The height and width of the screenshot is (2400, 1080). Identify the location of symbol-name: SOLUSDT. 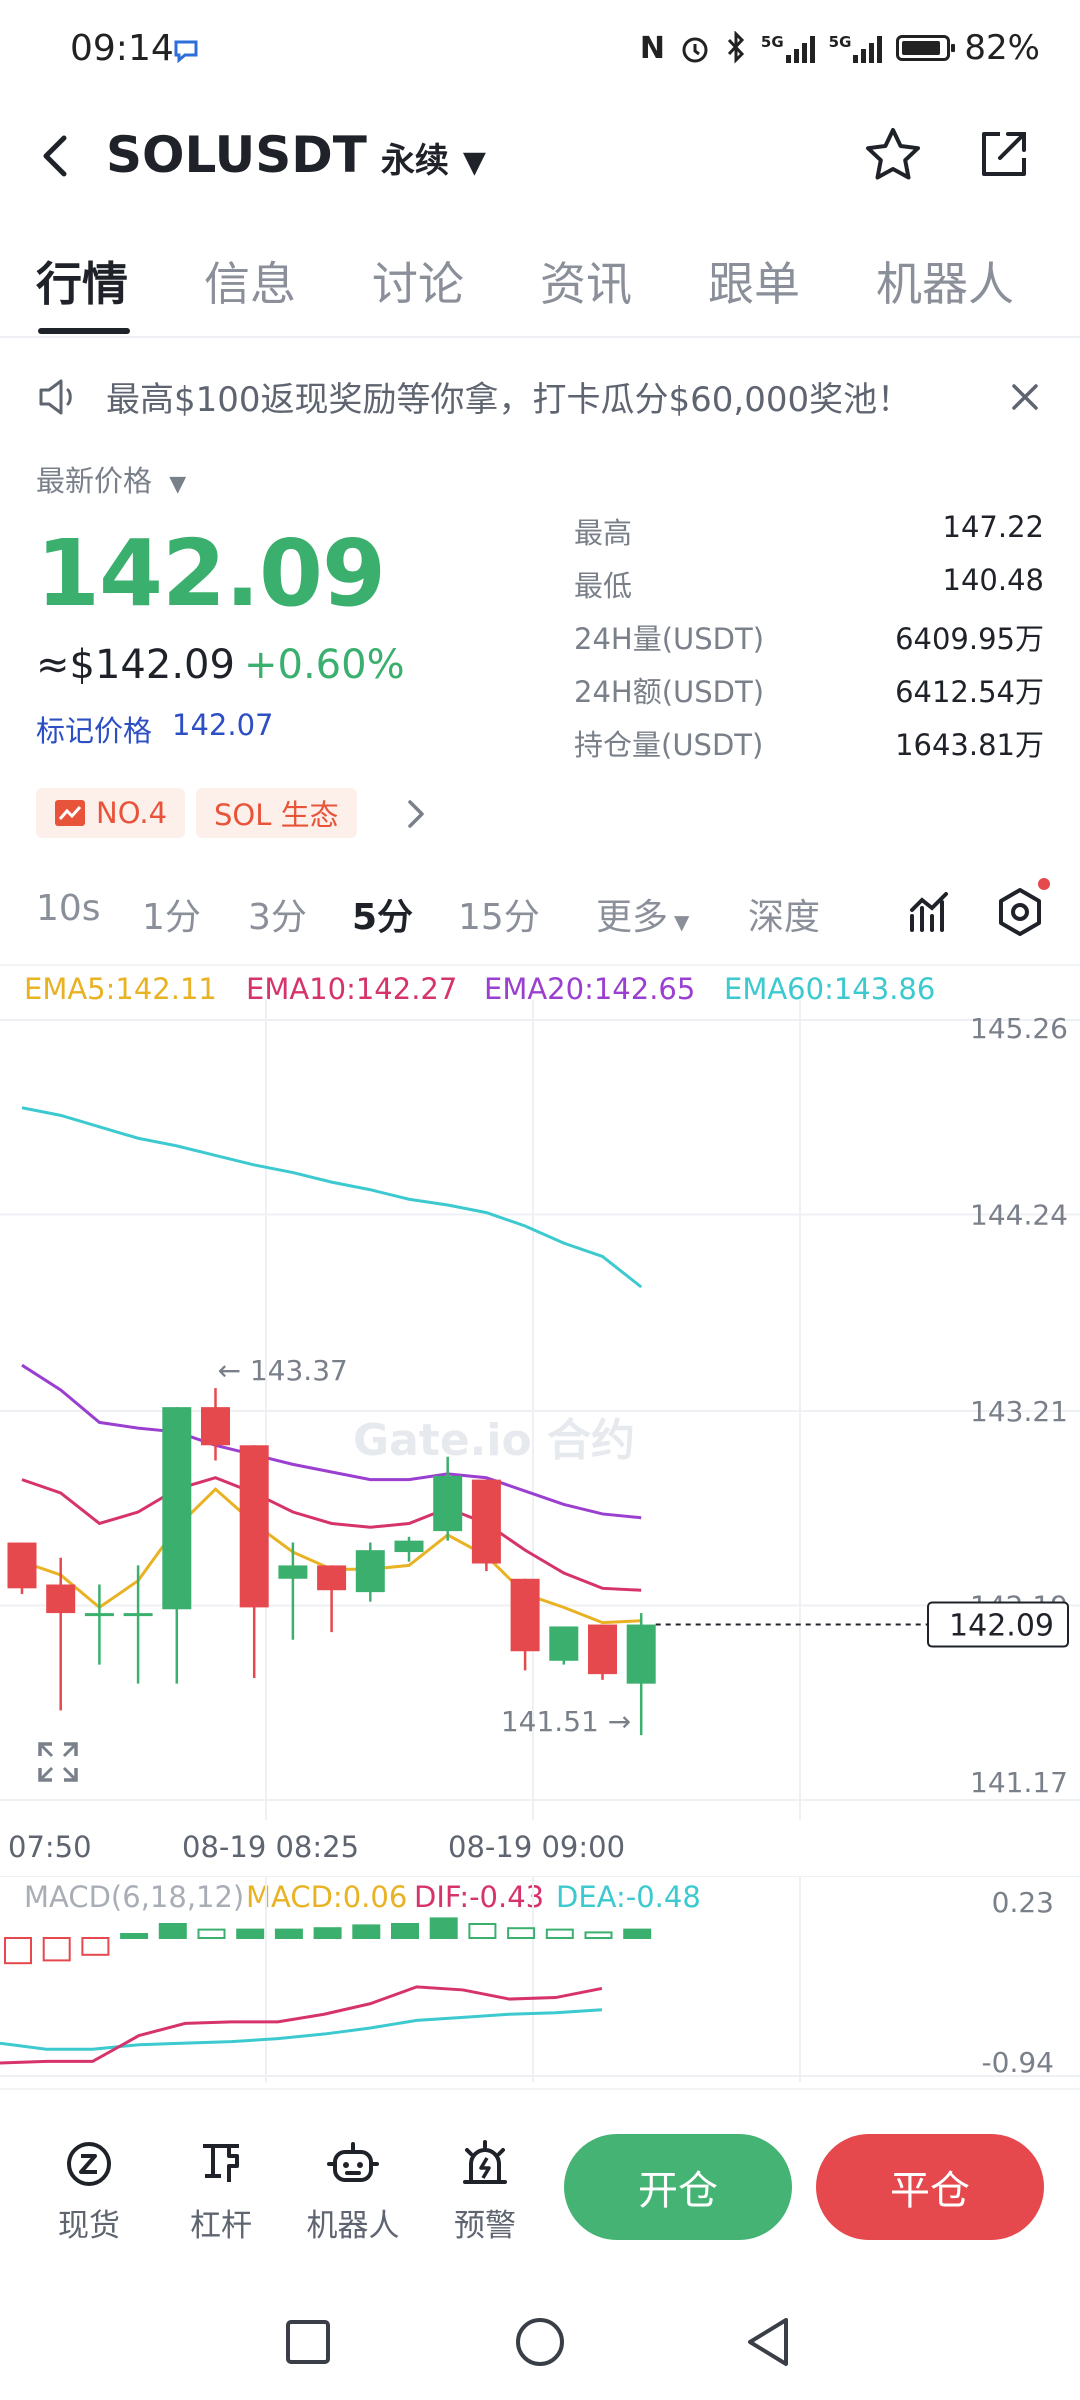
(236, 155).